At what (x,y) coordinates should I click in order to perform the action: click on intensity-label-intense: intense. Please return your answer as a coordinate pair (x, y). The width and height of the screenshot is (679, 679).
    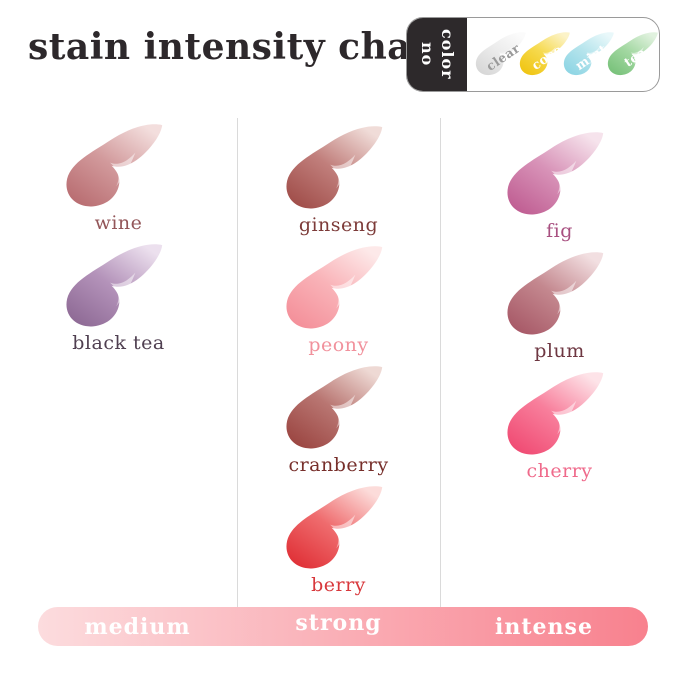
    Looking at the image, I should click on (544, 626).